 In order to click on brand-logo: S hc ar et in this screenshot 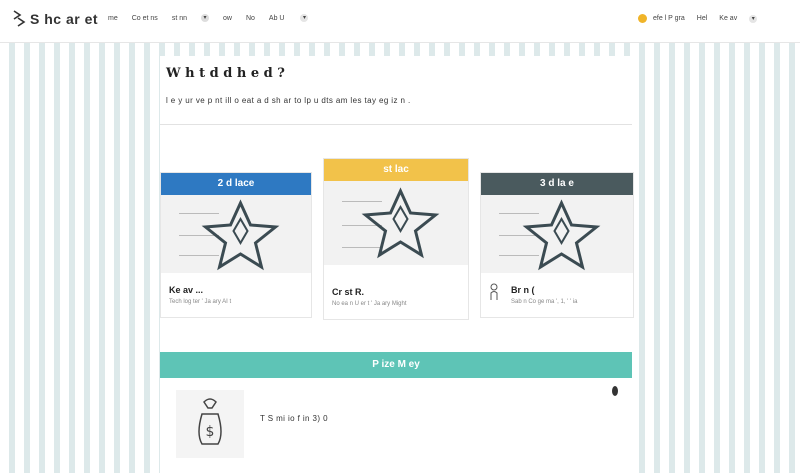, I will do `click(55, 19)`.